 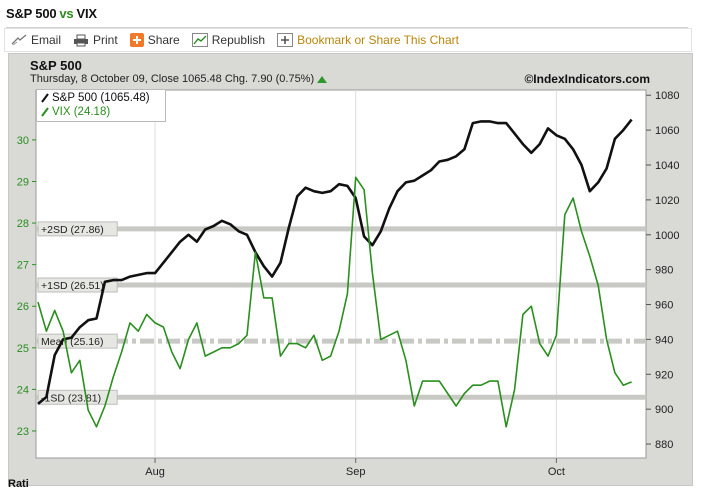 I want to click on y-right-tick-label: 1060, so click(x=667, y=131).